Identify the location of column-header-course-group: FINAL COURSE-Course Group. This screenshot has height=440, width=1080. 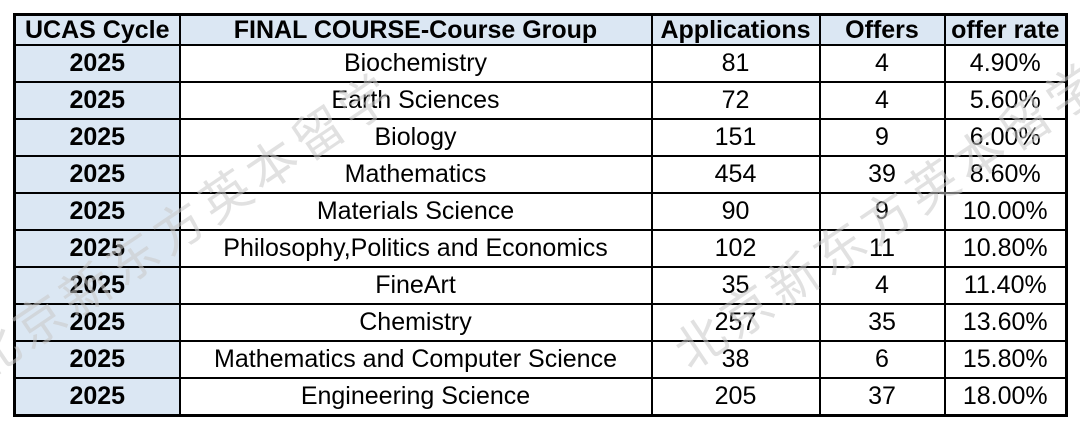
(415, 29).